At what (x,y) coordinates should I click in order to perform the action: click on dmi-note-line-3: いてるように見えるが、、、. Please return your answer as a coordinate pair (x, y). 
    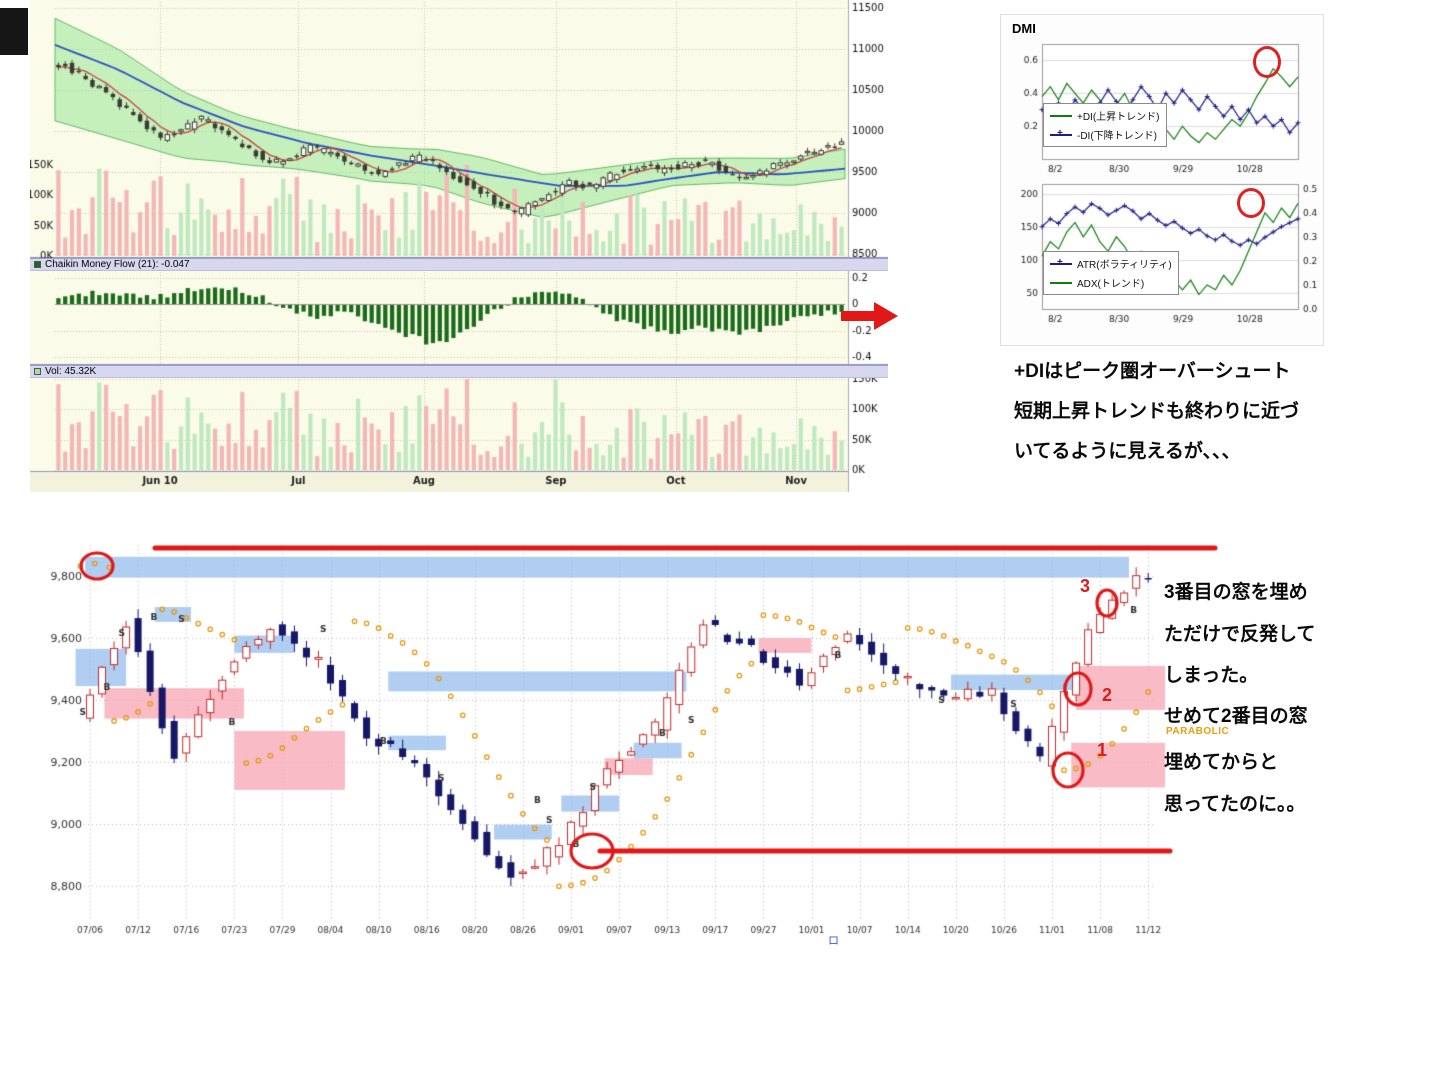
    Looking at the image, I should click on (1127, 451).